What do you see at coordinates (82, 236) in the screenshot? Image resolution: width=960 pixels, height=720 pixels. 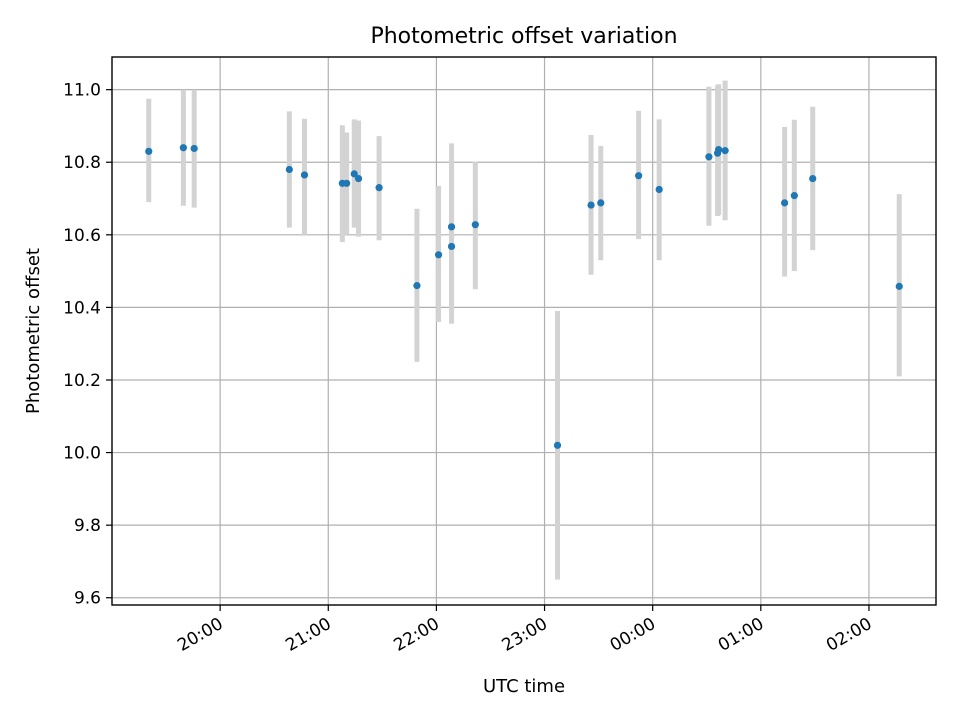 I see `y-tick-label: 10.6` at bounding box center [82, 236].